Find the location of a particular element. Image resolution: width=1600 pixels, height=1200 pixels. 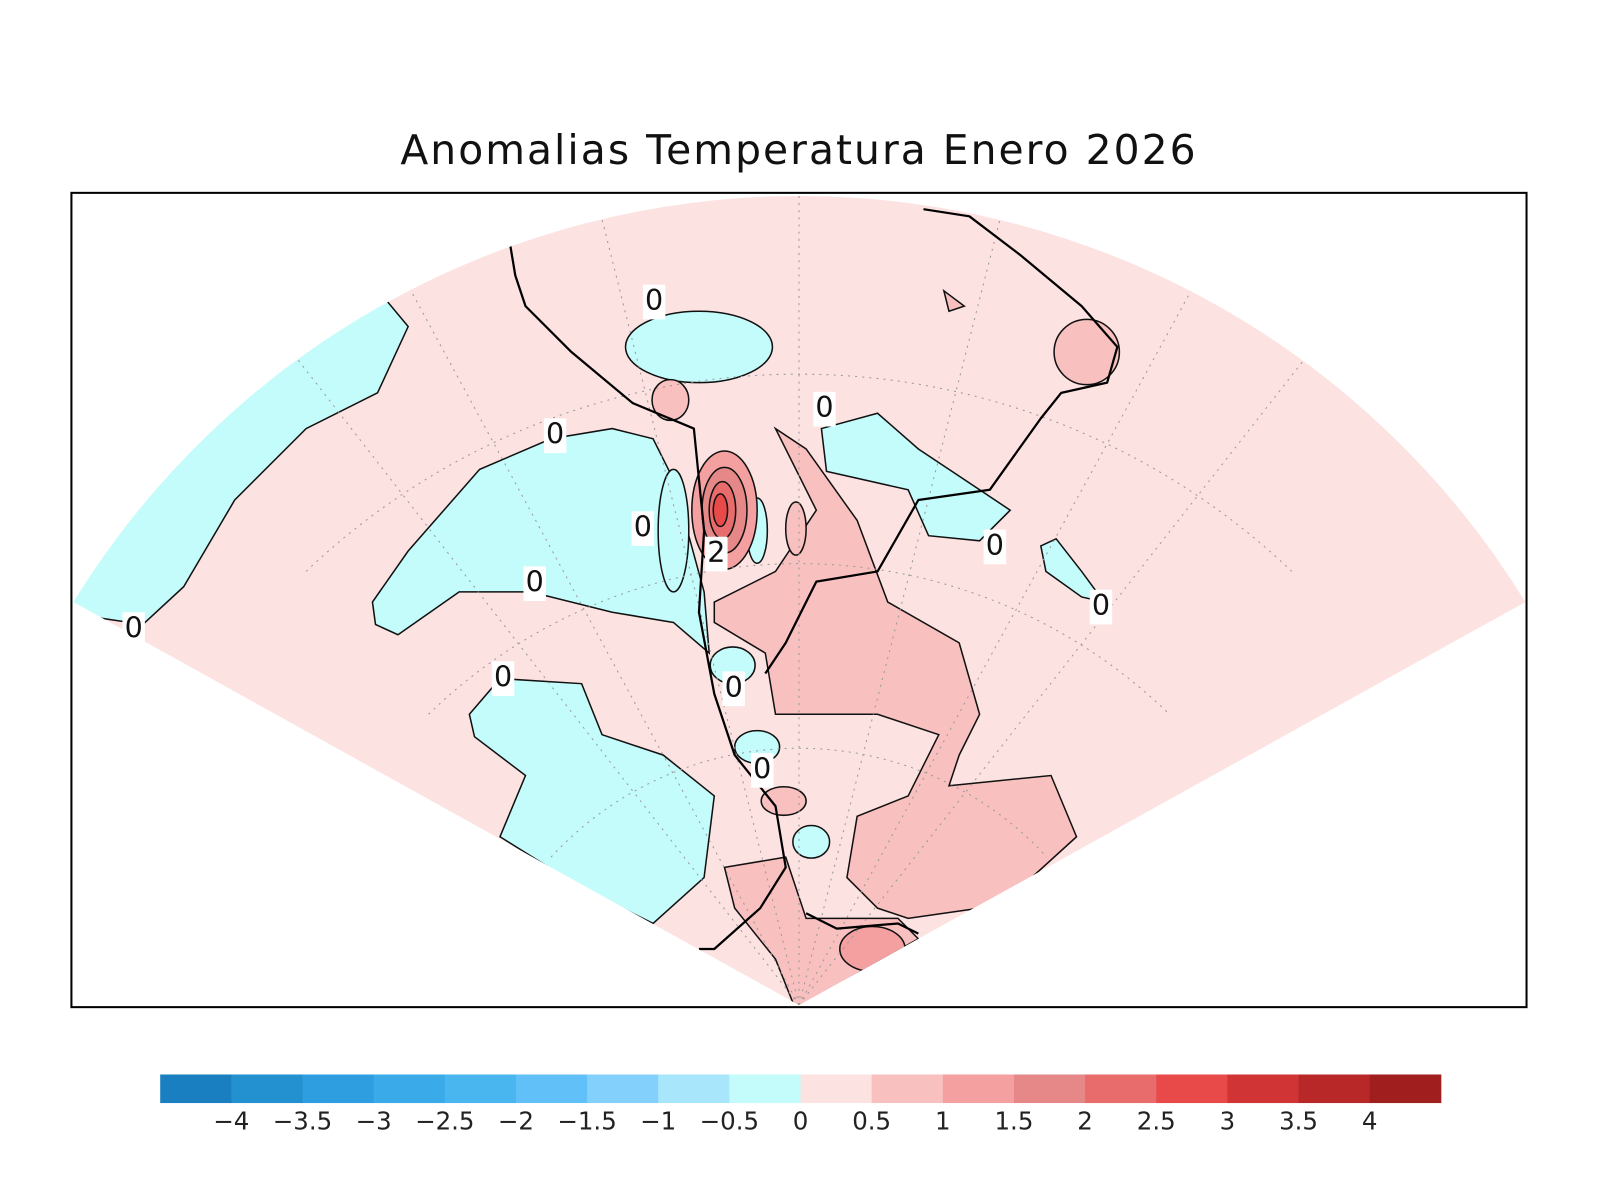

colorbar-label: 2 is located at coordinates (1085, 1120).